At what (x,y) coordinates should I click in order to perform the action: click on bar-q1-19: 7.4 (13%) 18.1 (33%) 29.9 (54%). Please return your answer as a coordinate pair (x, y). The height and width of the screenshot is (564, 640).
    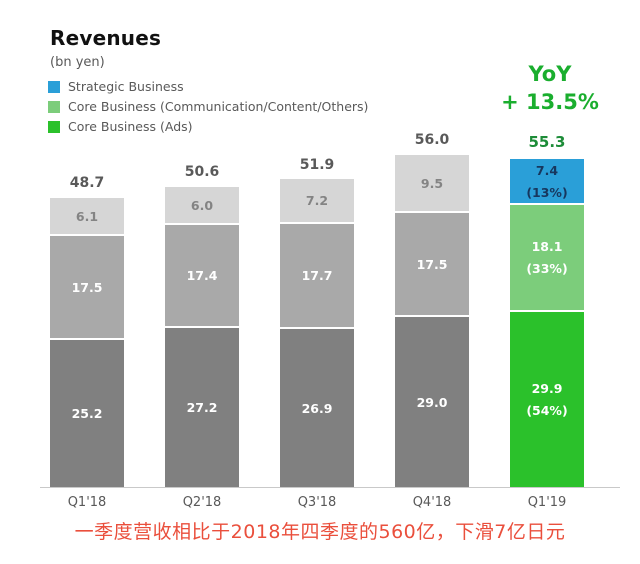
    Looking at the image, I should click on (547, 323).